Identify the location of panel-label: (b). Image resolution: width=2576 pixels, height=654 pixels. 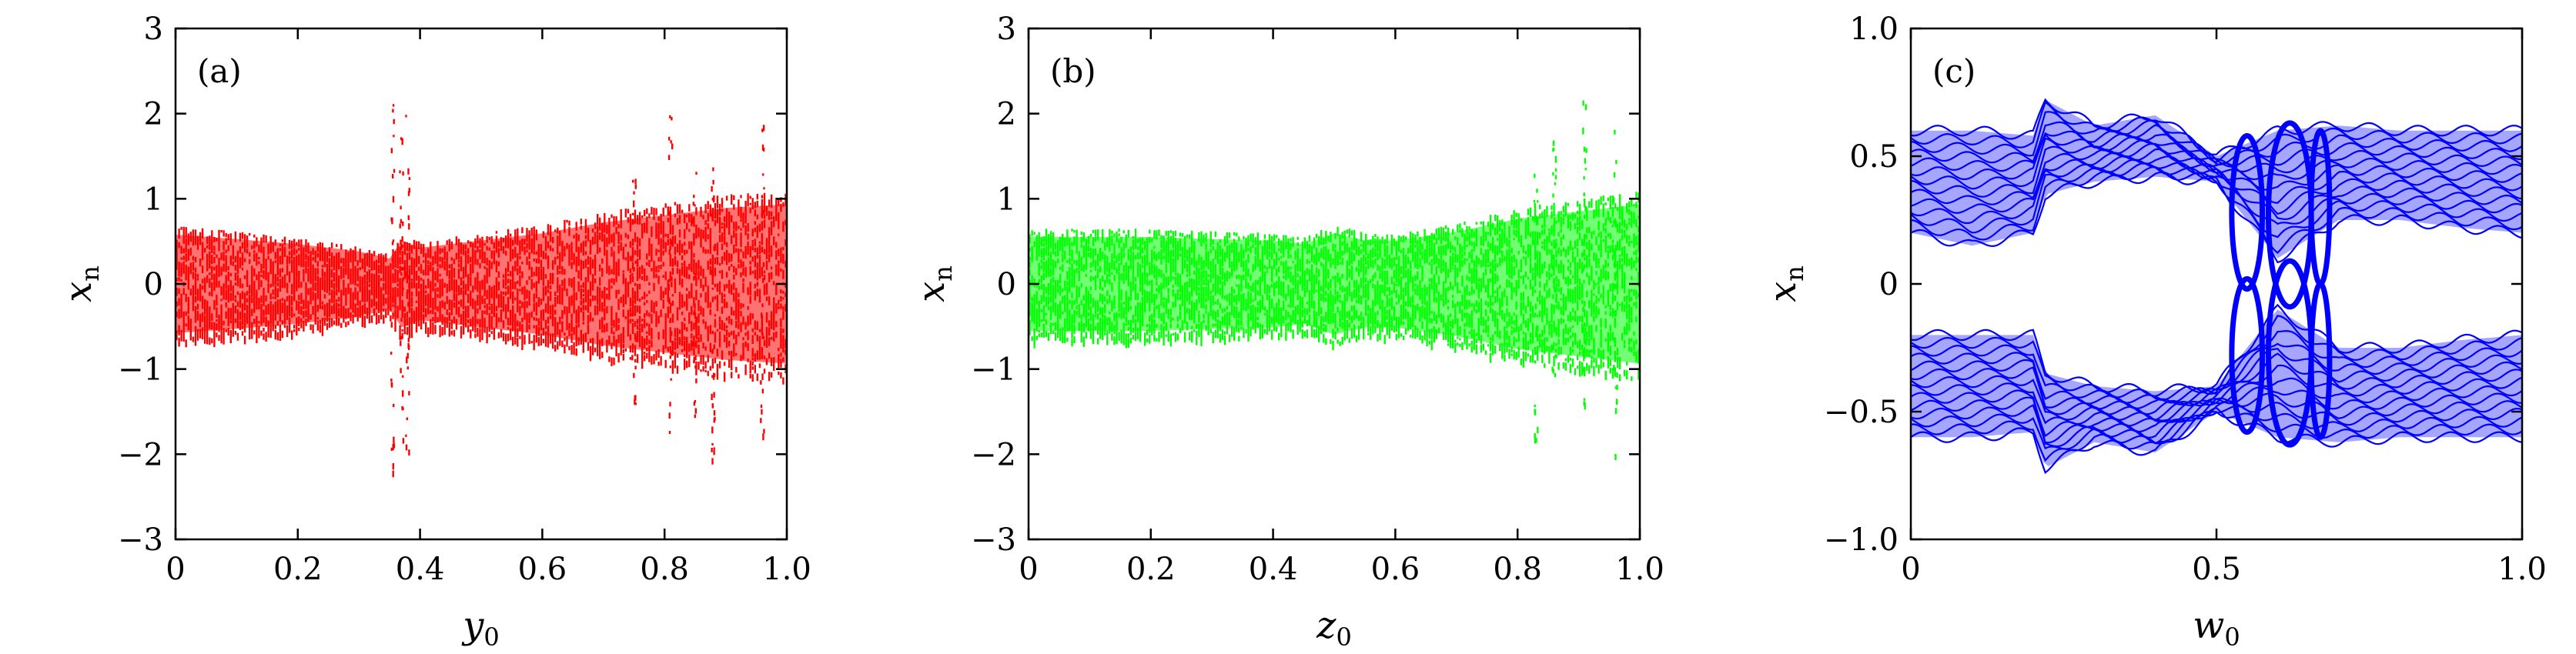
(1073, 71).